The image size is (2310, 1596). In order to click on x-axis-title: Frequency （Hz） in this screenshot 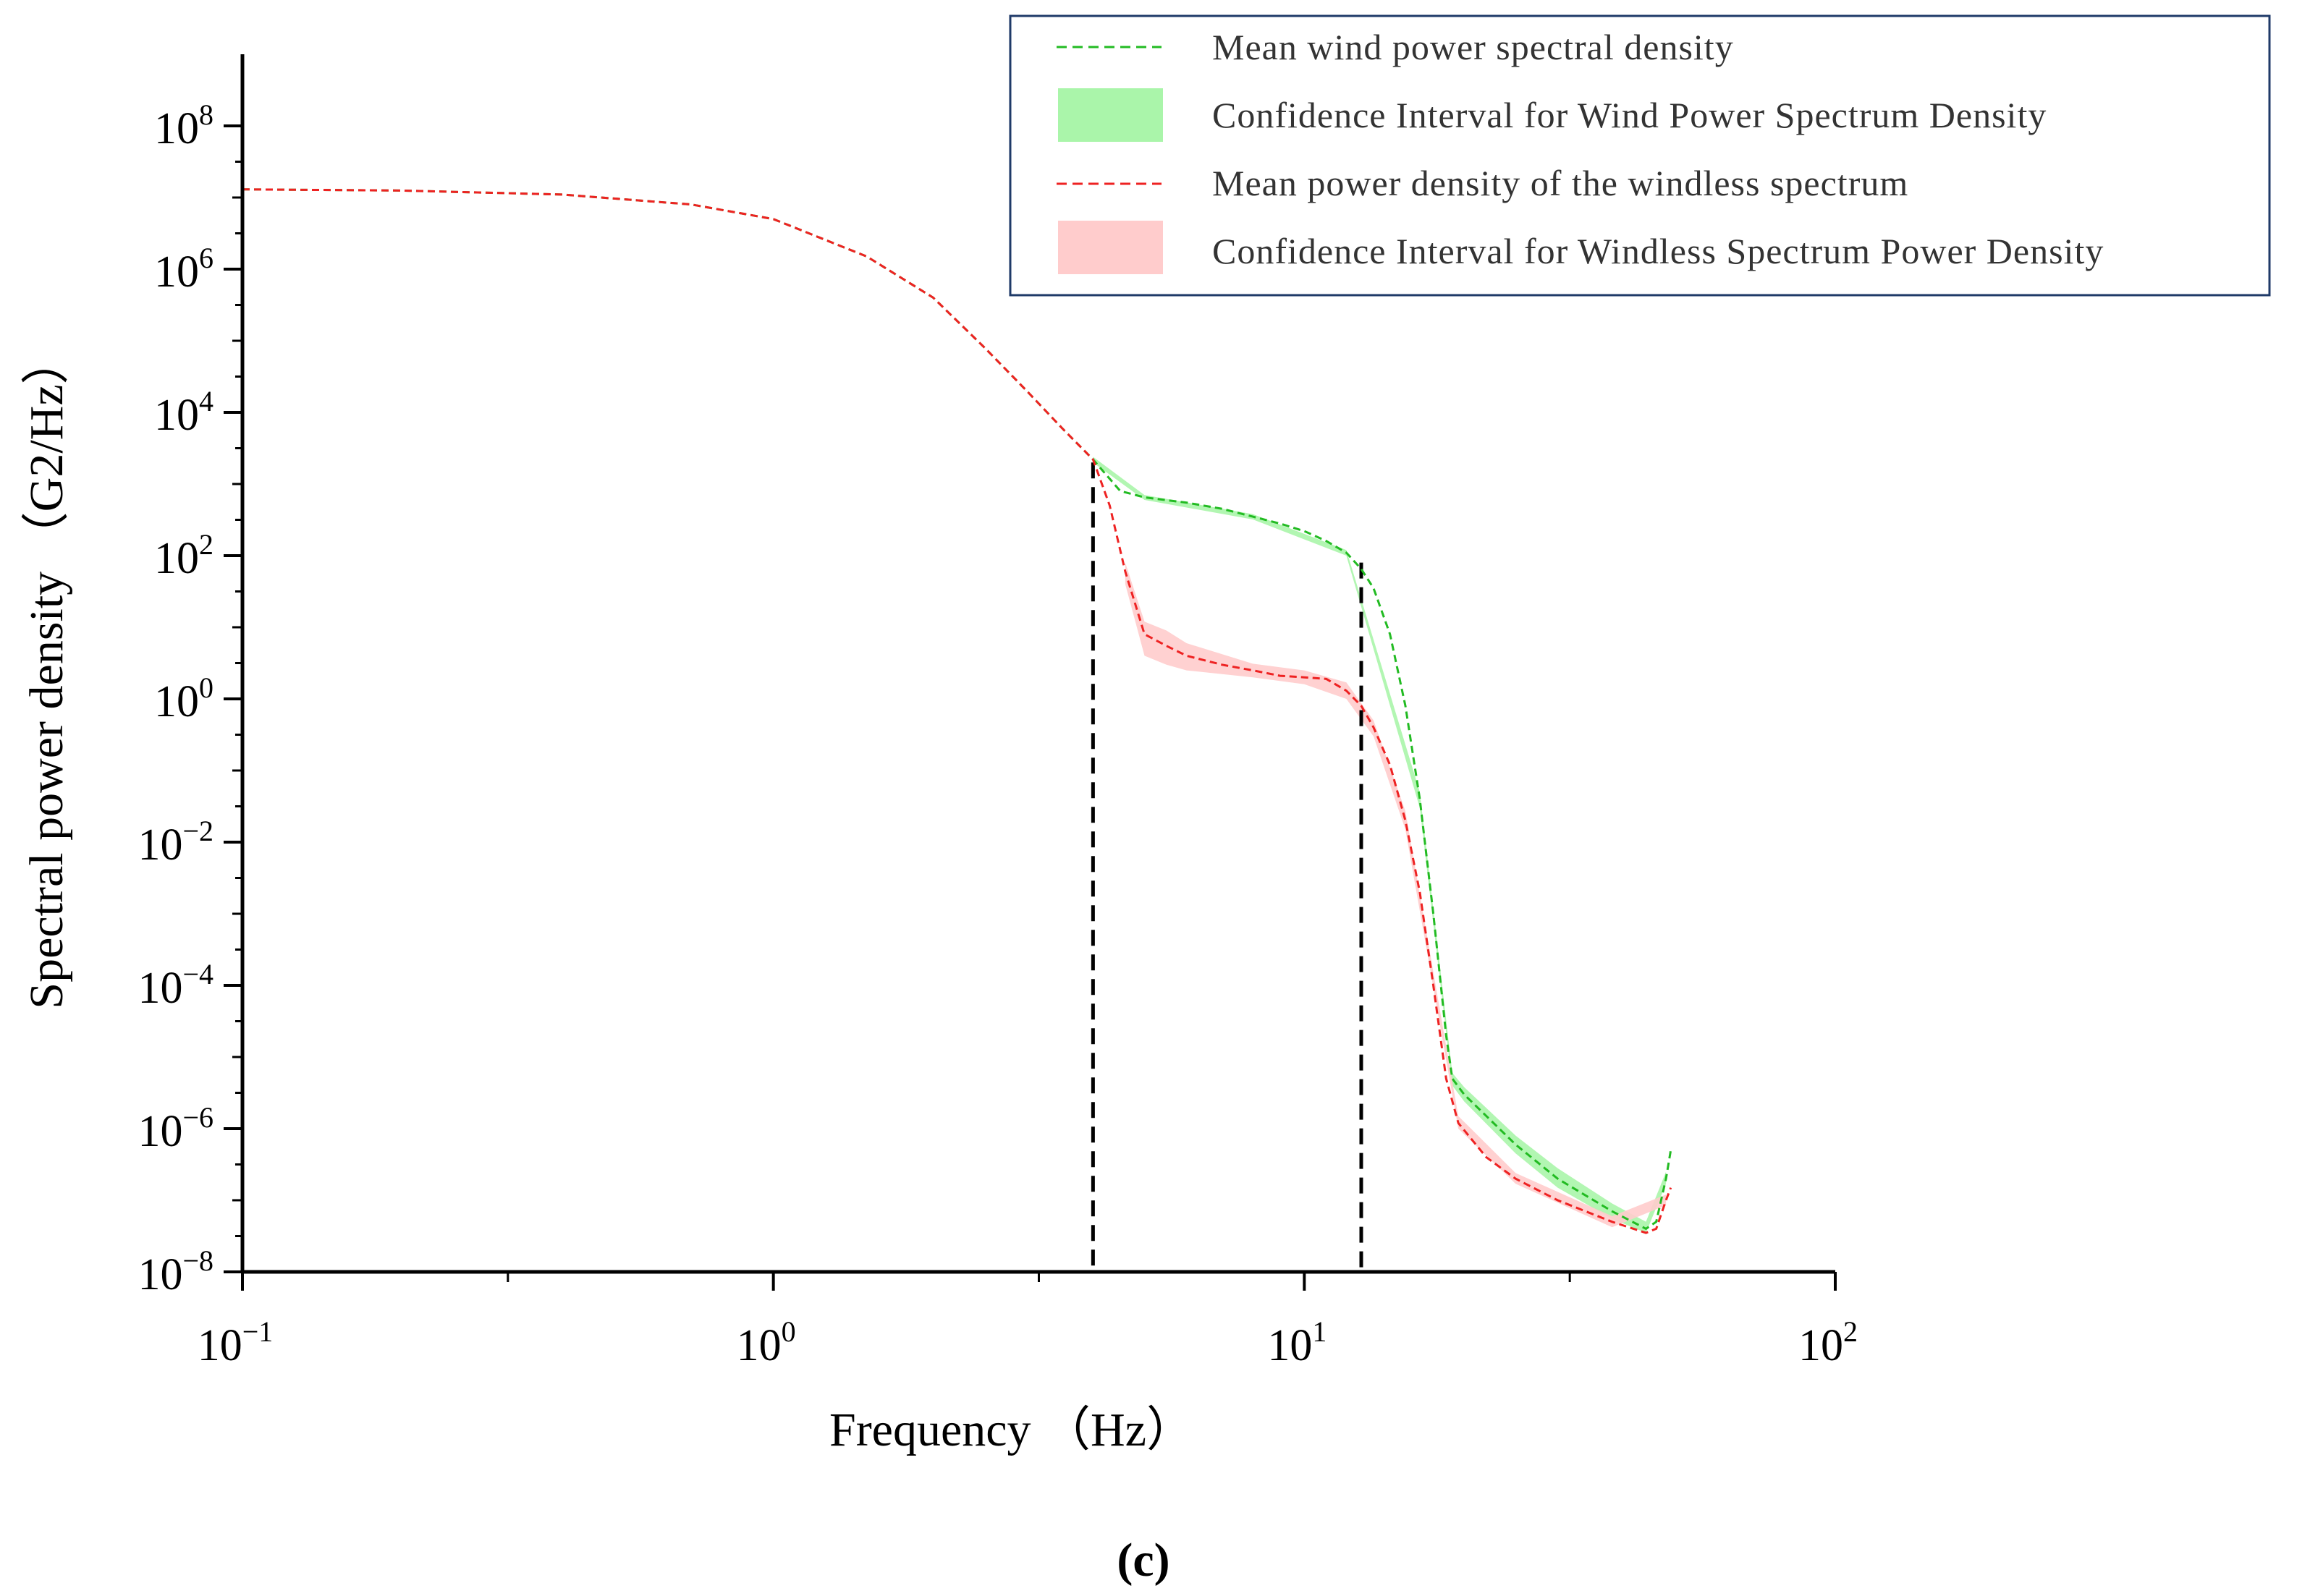, I will do `click(1012, 1430)`.